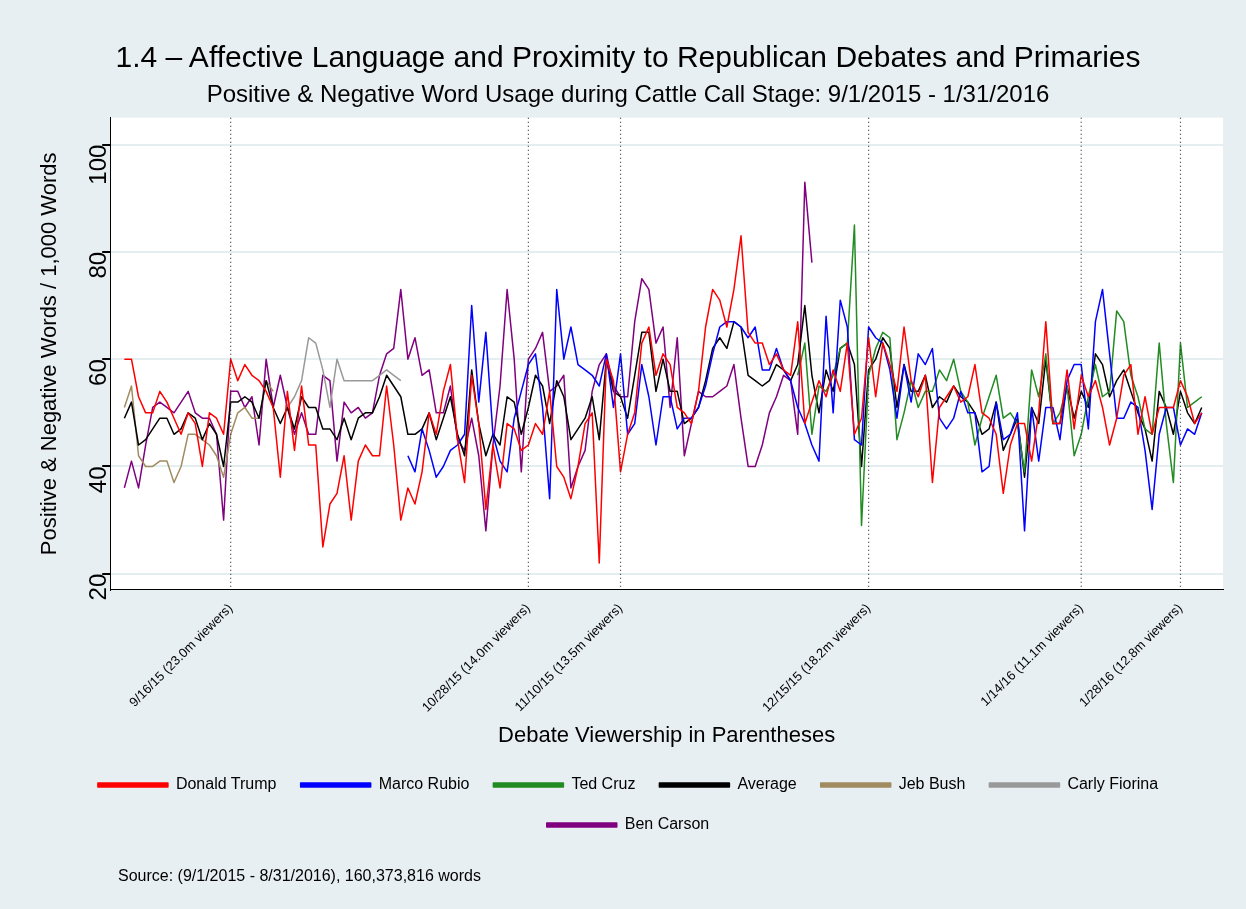  I want to click on x-axis-title: Debate Viewership in Parentheses, so click(667, 734).